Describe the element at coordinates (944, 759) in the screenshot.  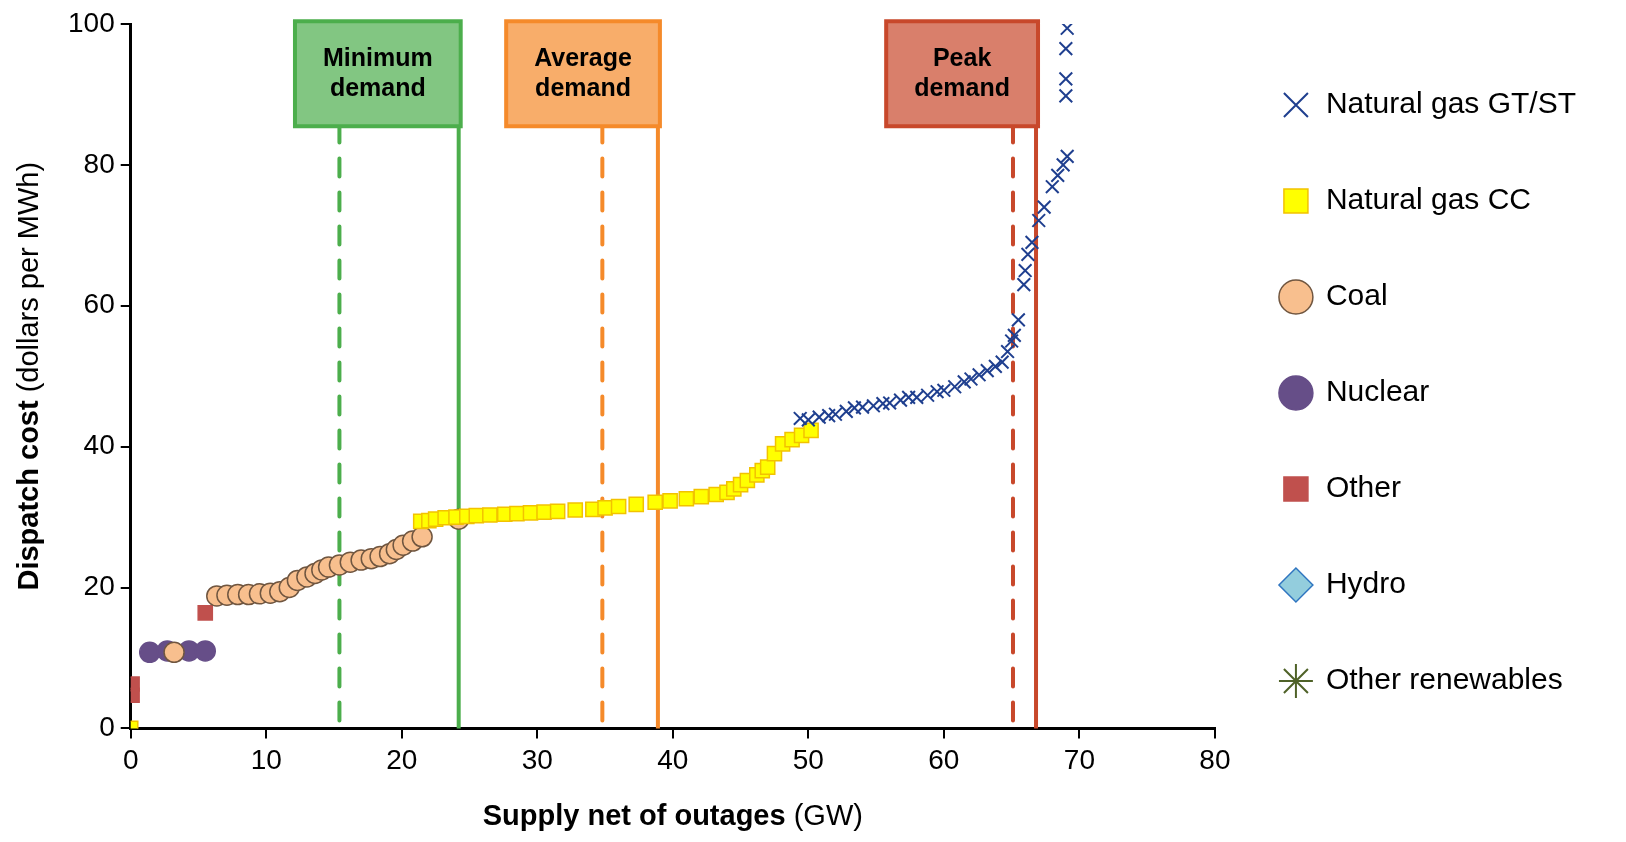
I see `x-tick-label: 60` at that location.